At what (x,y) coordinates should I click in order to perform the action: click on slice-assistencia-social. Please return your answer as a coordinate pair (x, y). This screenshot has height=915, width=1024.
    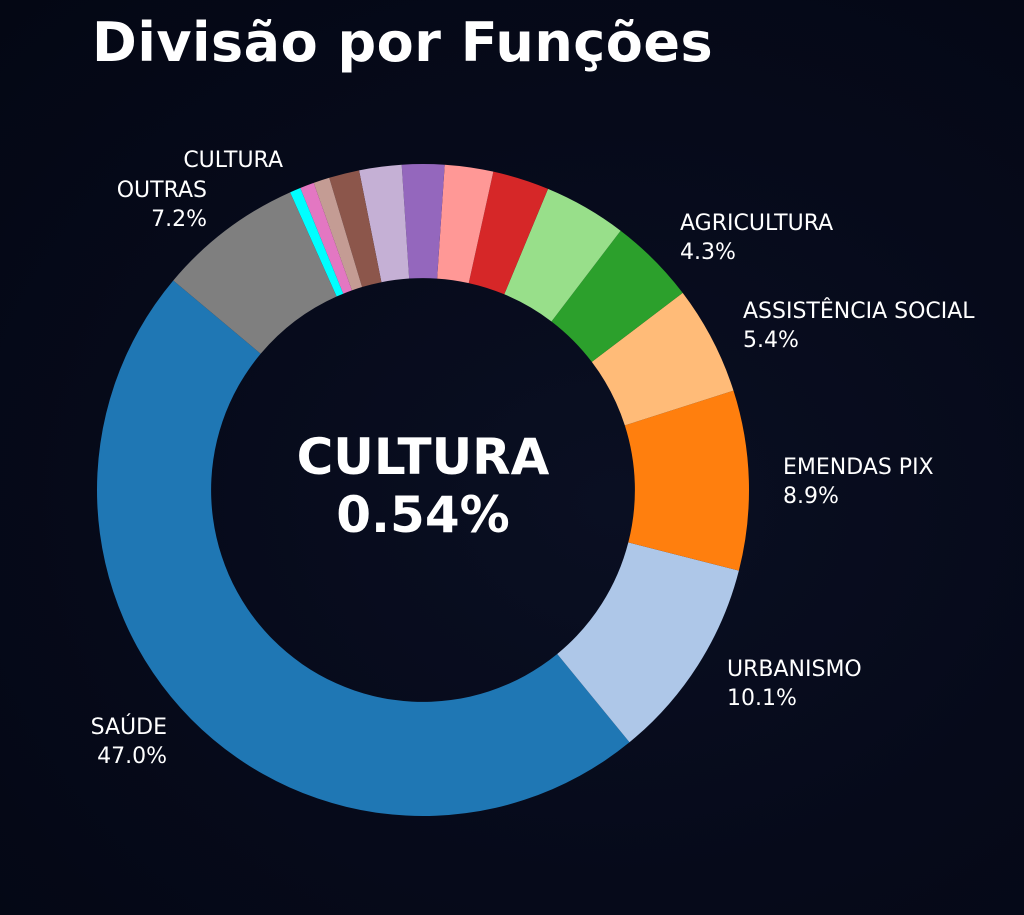
    Looking at the image, I should click on (662, 359).